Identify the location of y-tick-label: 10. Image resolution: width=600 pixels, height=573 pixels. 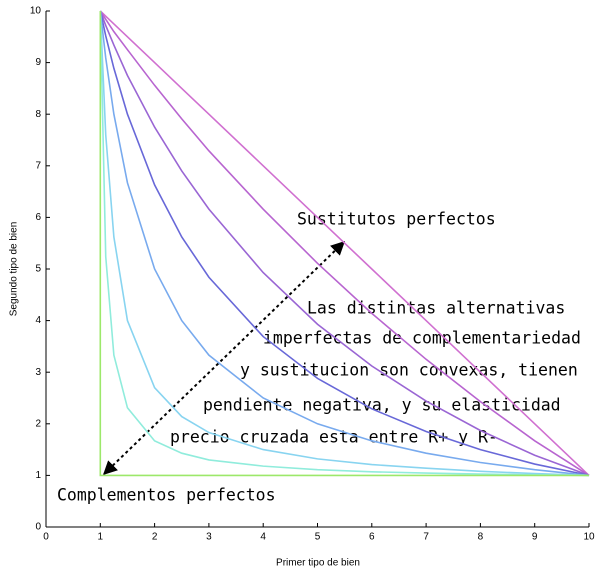
(36, 11).